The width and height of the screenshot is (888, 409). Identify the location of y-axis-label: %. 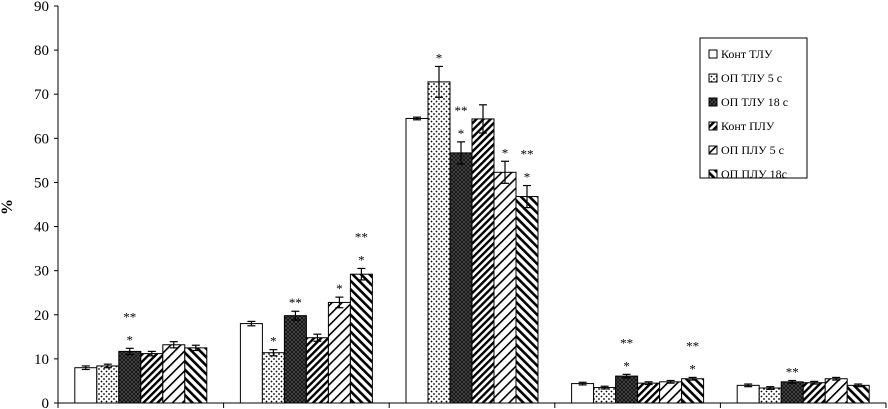
(8, 207).